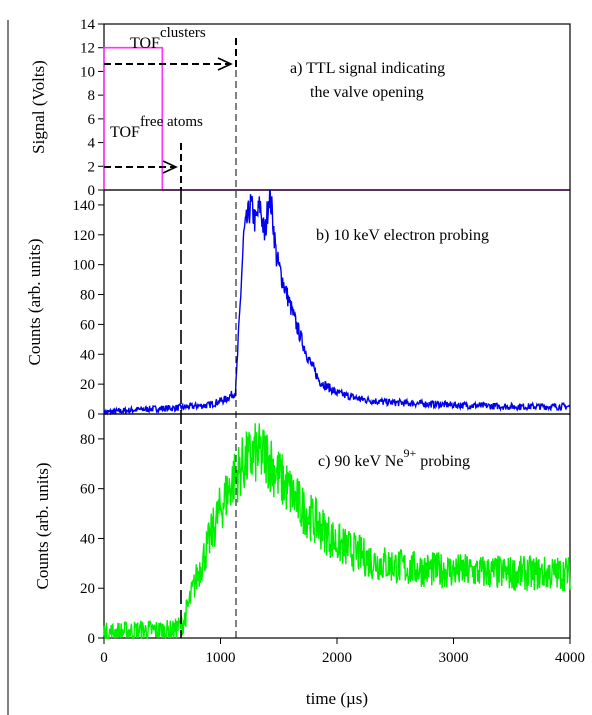 This screenshot has width=592, height=715. I want to click on panel-b-ytick-label: 120, so click(84, 236).